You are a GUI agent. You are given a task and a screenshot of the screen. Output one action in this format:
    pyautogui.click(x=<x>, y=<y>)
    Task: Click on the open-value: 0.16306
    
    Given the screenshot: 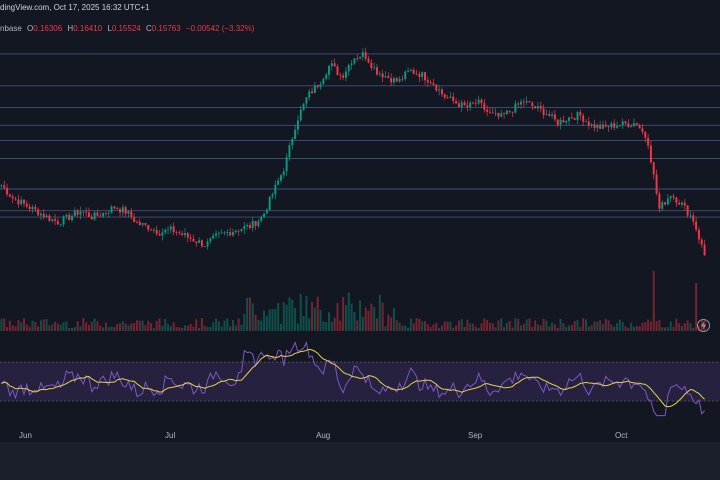 What is the action you would take?
    pyautogui.click(x=48, y=28)
    